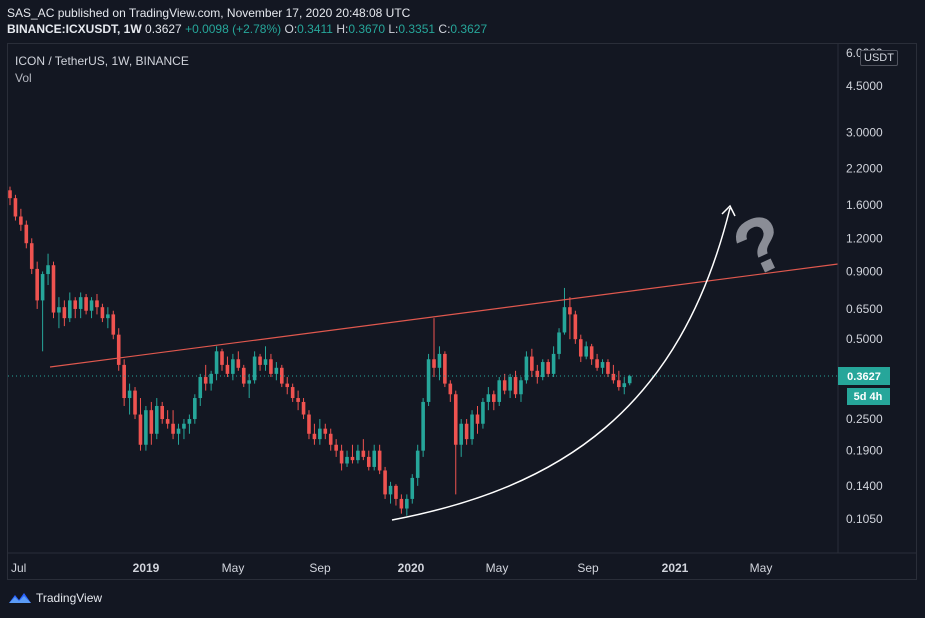 The height and width of the screenshot is (618, 925). What do you see at coordinates (864, 205) in the screenshot?
I see `y-tick-label: 1.6000` at bounding box center [864, 205].